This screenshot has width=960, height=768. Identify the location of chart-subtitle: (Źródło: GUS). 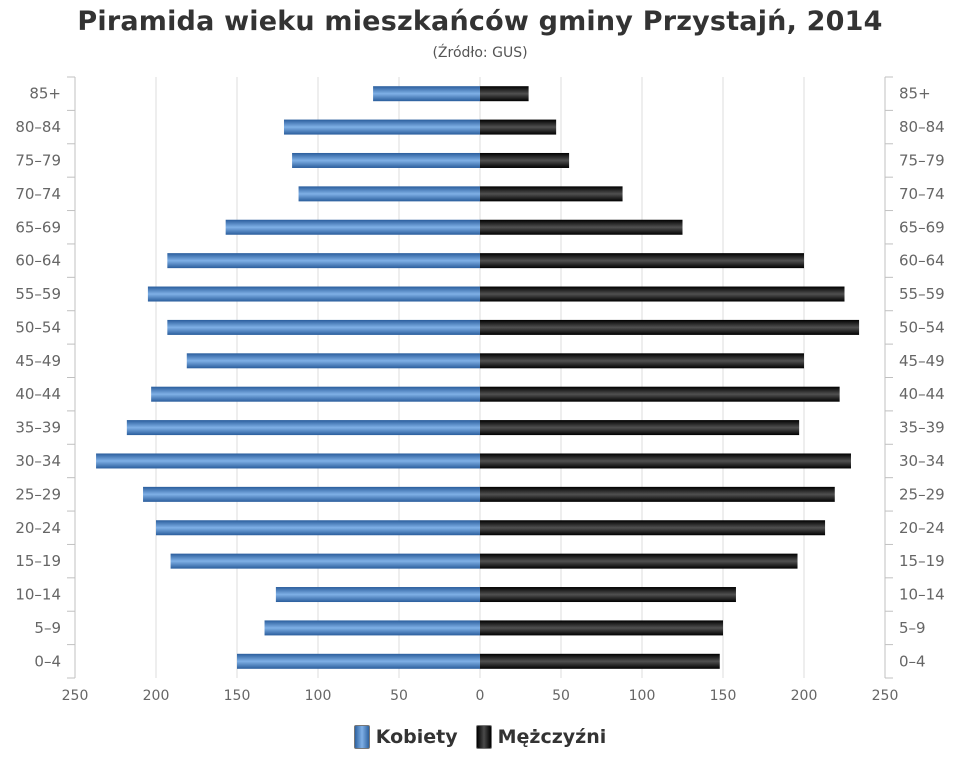
(480, 53).